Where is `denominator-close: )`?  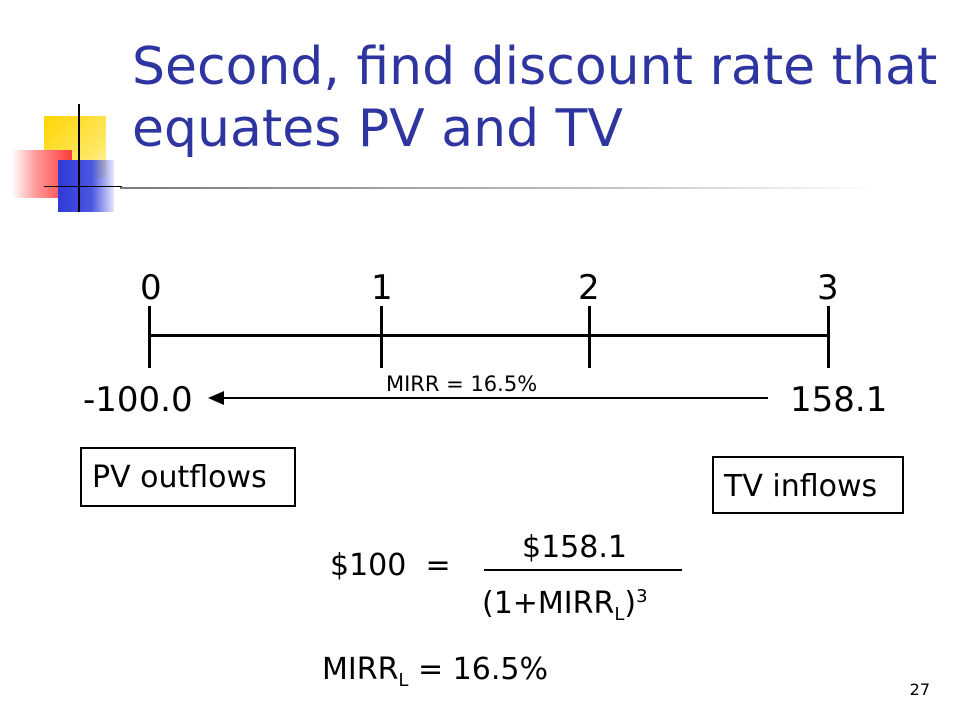
denominator-close: ) is located at coordinates (630, 603).